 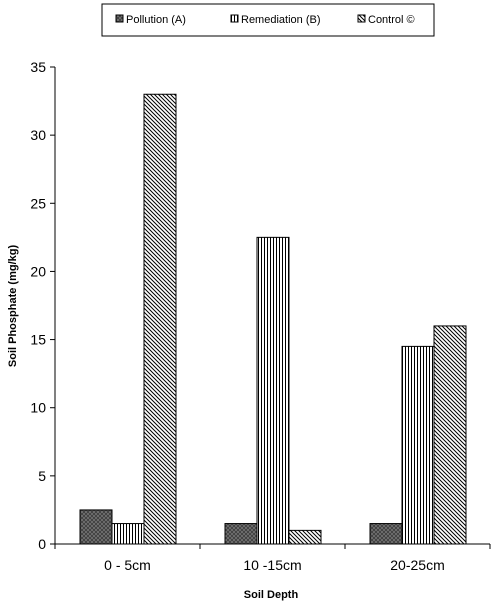 What do you see at coordinates (13, 306) in the screenshot?
I see `y-axis-title: Soil Phosphate (mg/kg)` at bounding box center [13, 306].